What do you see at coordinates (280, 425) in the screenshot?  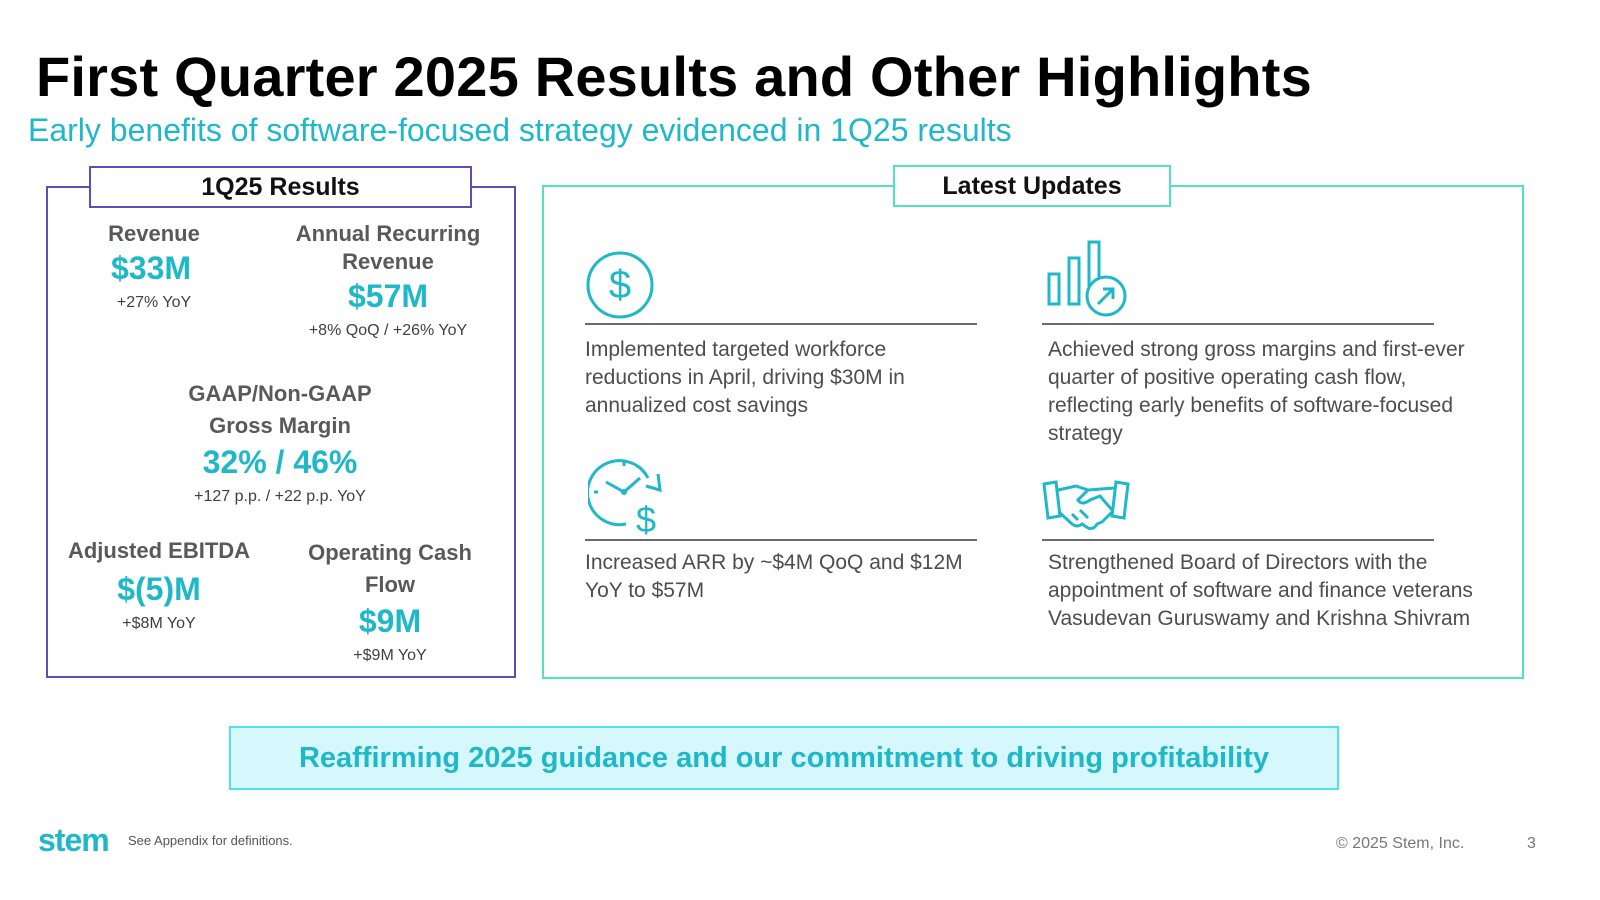 I see `gross-margin-label-line2: Gross Margin` at bounding box center [280, 425].